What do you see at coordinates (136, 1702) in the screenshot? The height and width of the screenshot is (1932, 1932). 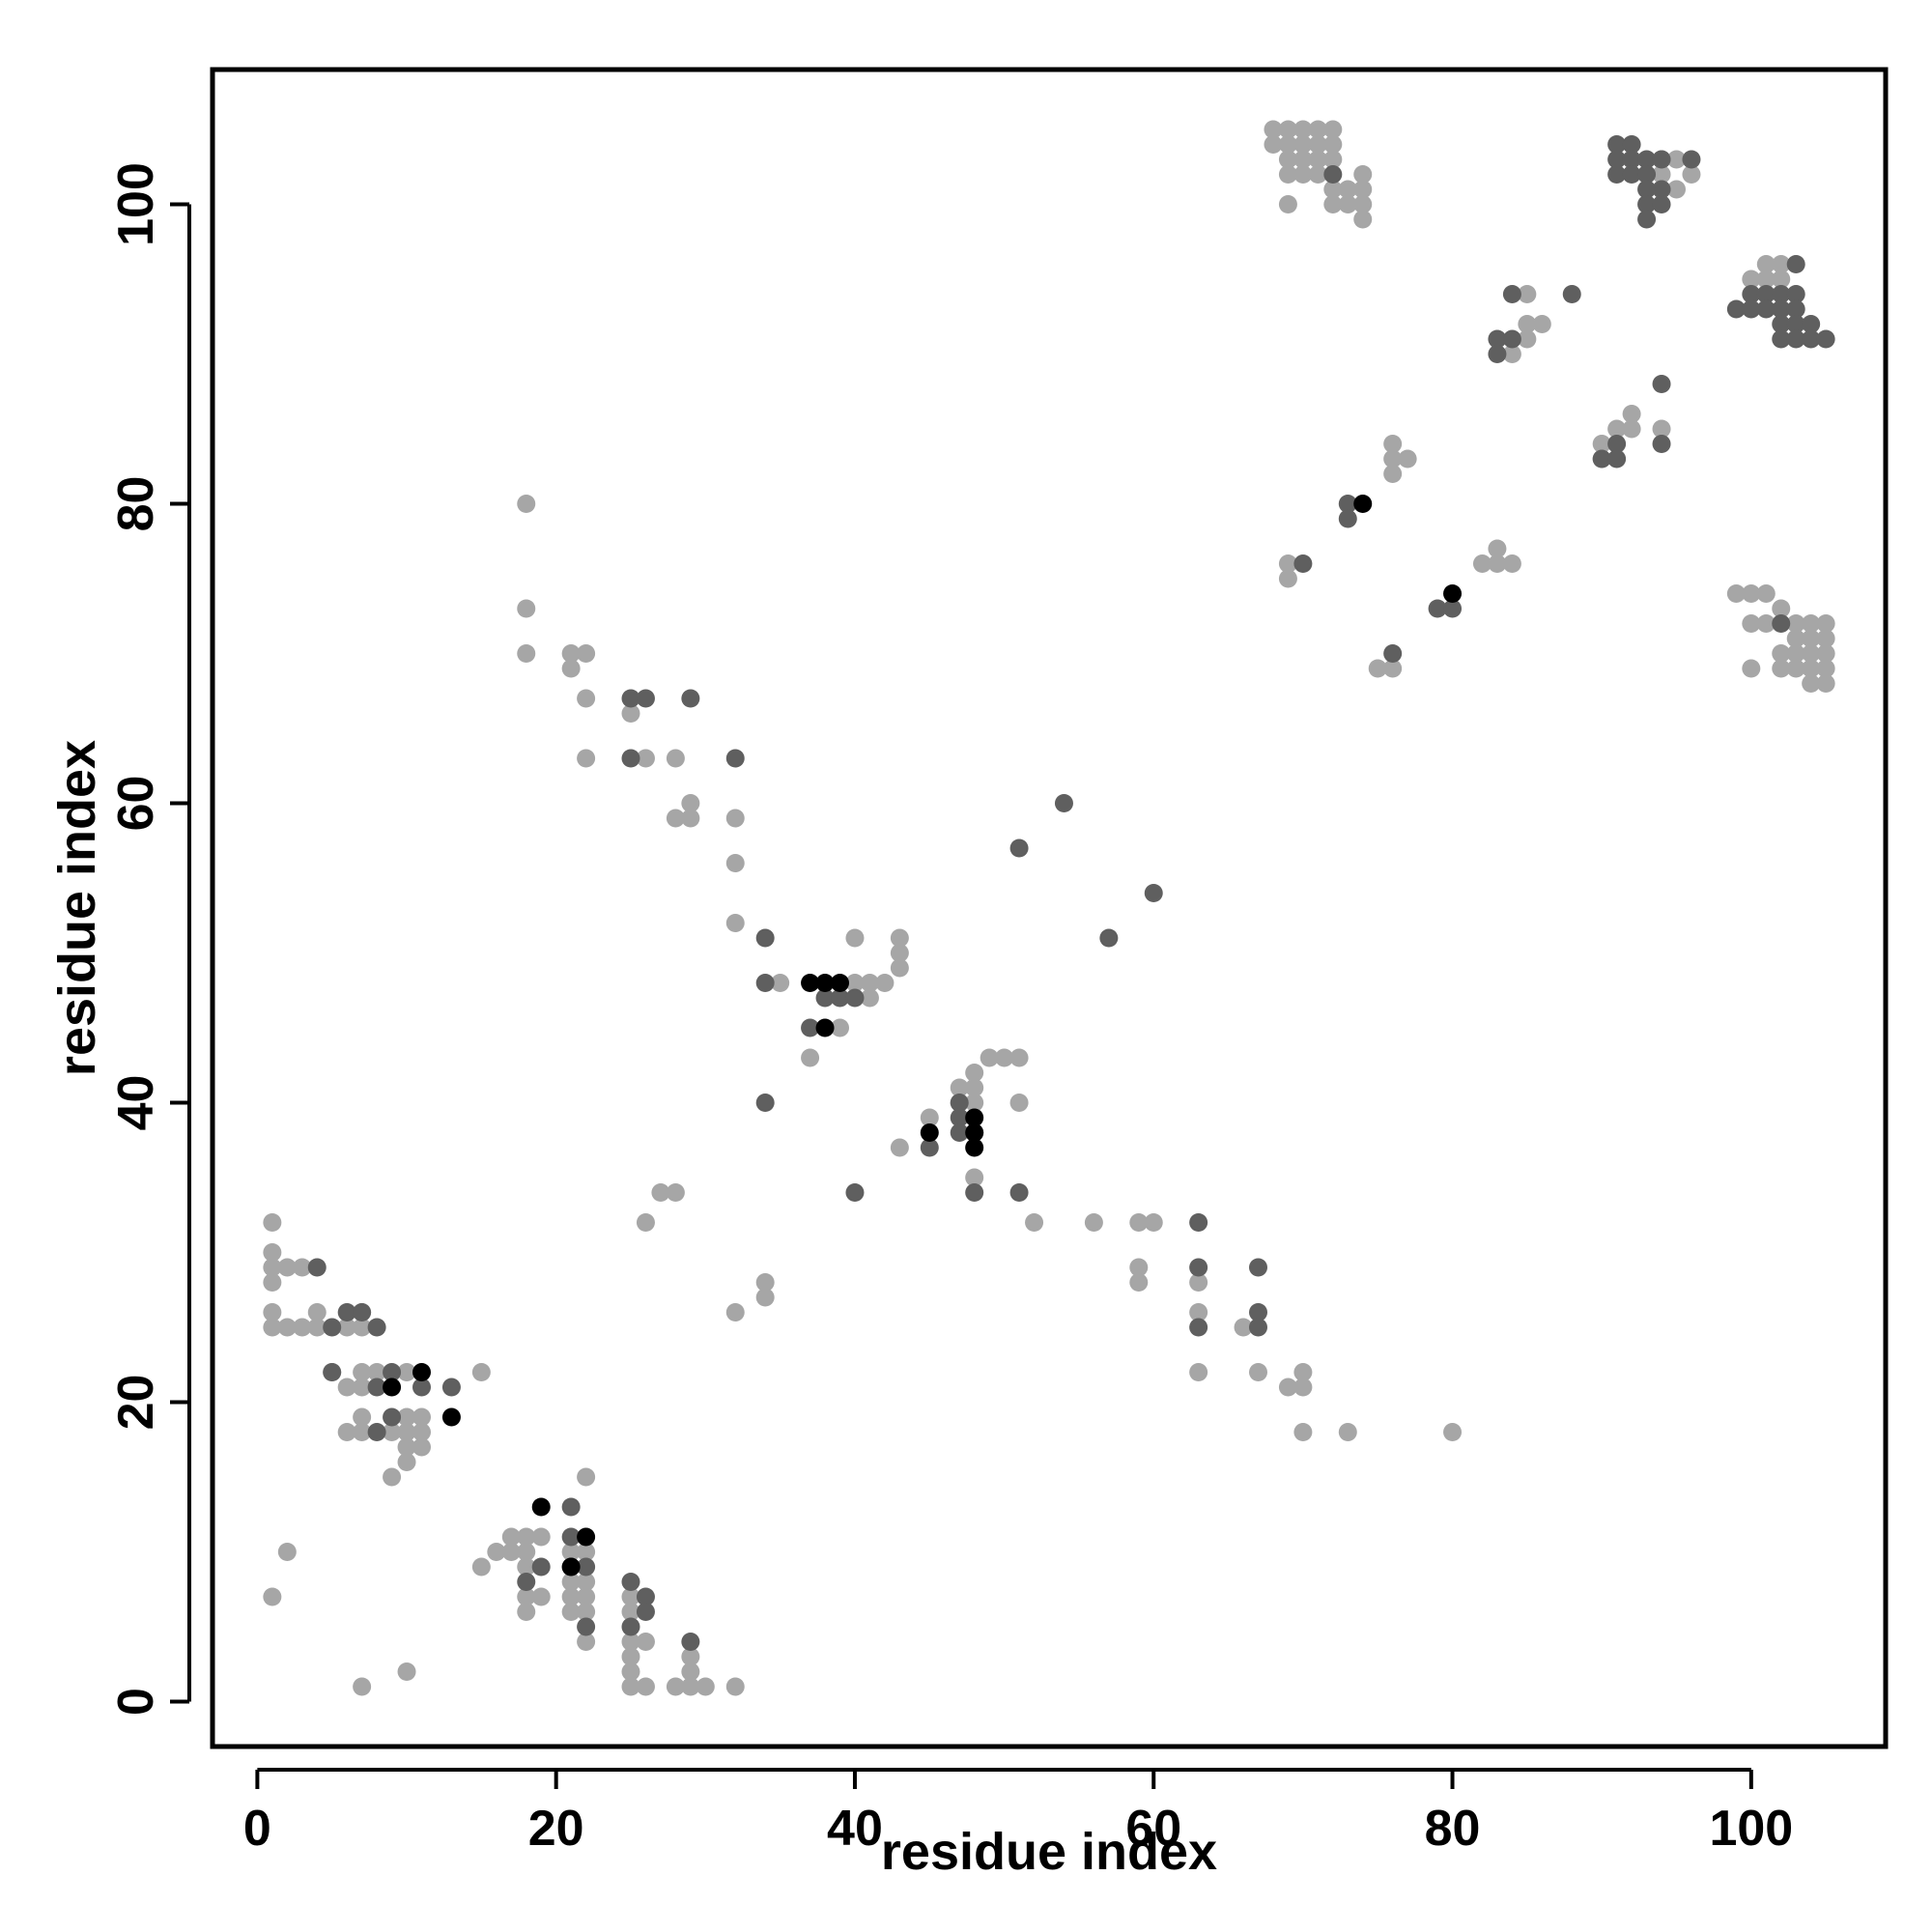 I see `y-tick-label: 0` at bounding box center [136, 1702].